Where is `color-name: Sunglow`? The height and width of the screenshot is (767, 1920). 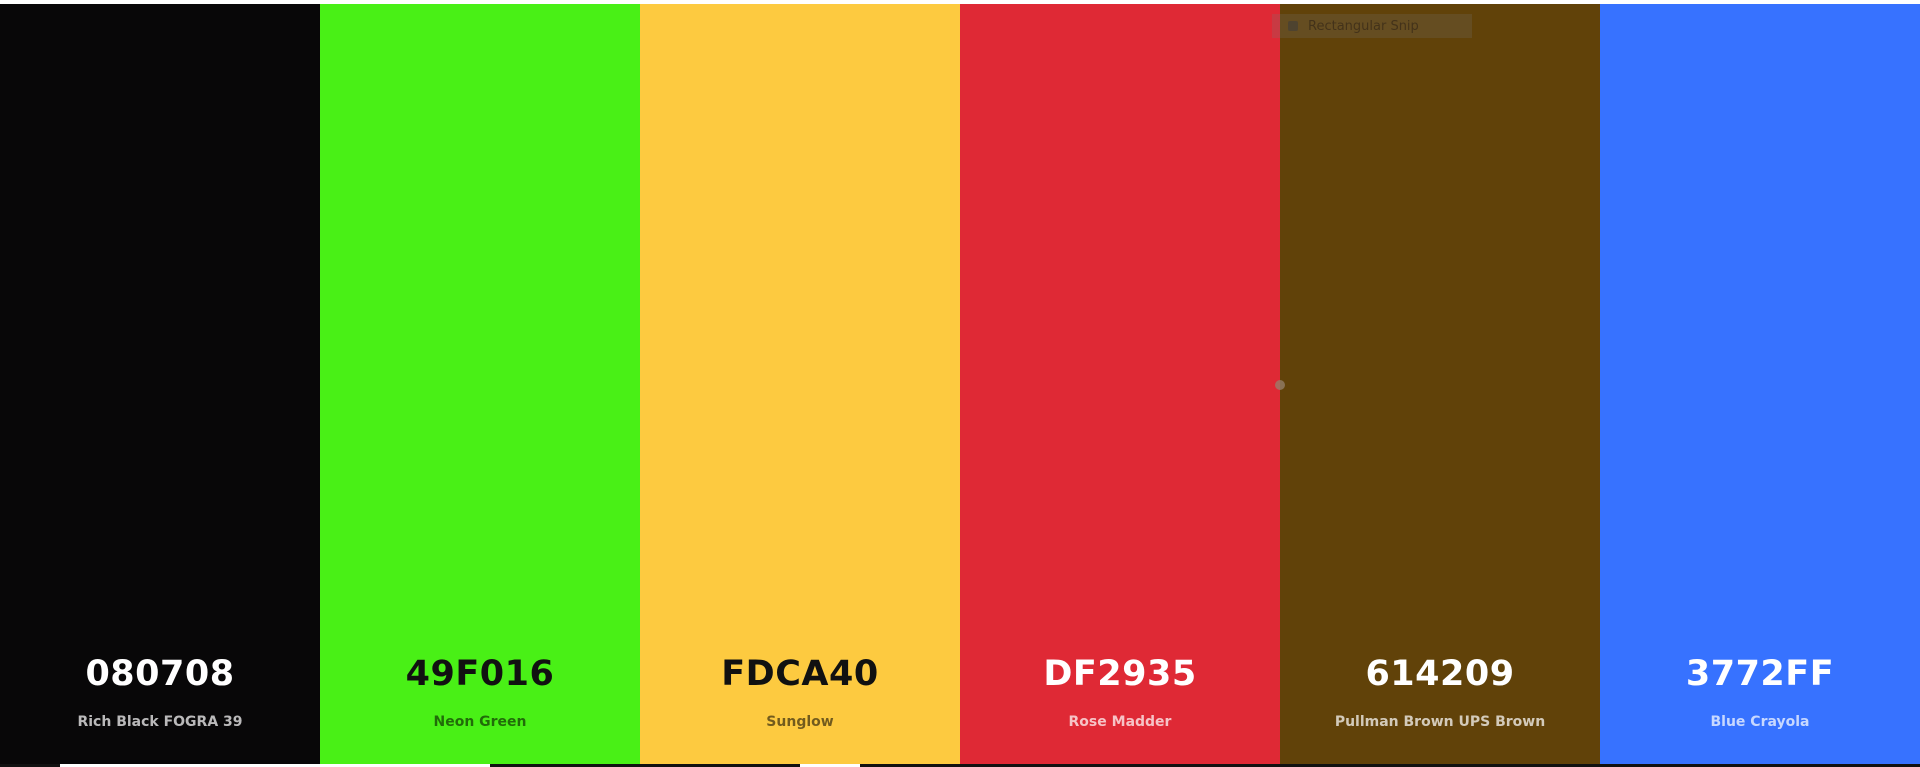 color-name: Sunglow is located at coordinates (800, 722).